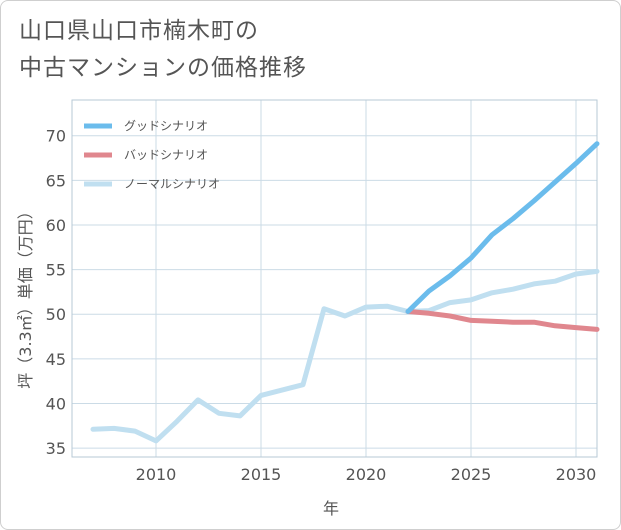 This screenshot has height=530, width=621. What do you see at coordinates (471, 474) in the screenshot?
I see `x-tick-label: 2025` at bounding box center [471, 474].